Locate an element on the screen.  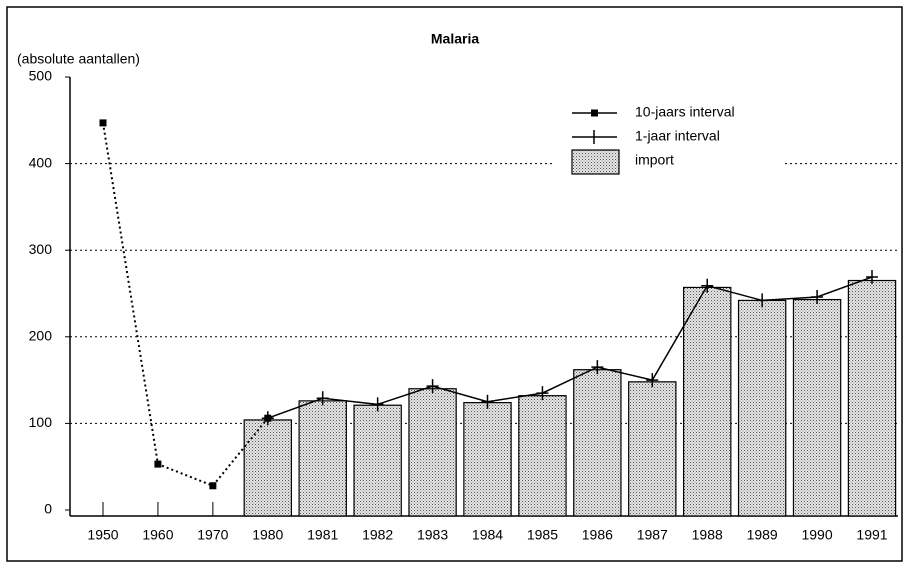
x-tick-label: 1988 is located at coordinates (707, 535).